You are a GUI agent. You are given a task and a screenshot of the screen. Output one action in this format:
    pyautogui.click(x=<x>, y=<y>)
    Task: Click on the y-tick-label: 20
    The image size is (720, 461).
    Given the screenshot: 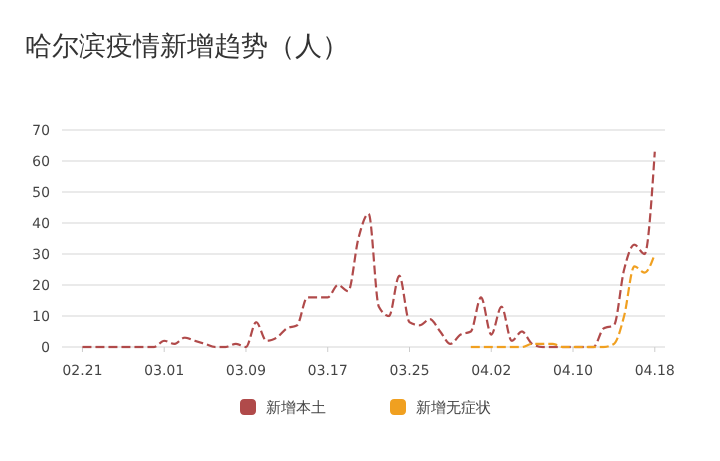 What is the action you would take?
    pyautogui.click(x=41, y=286)
    